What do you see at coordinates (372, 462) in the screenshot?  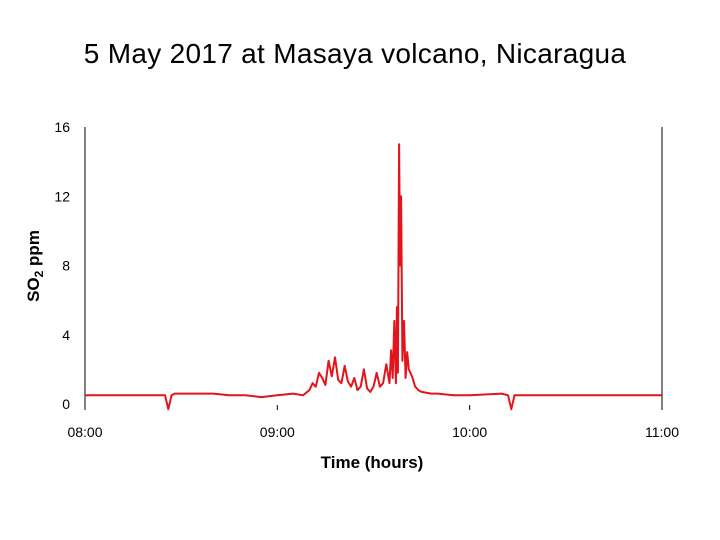 I see `x-axis-label: Time (hours)` at bounding box center [372, 462].